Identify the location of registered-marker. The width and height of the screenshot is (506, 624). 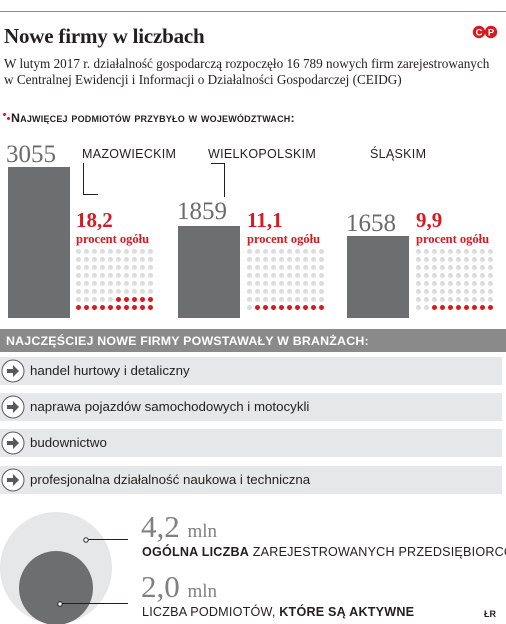
(86, 540).